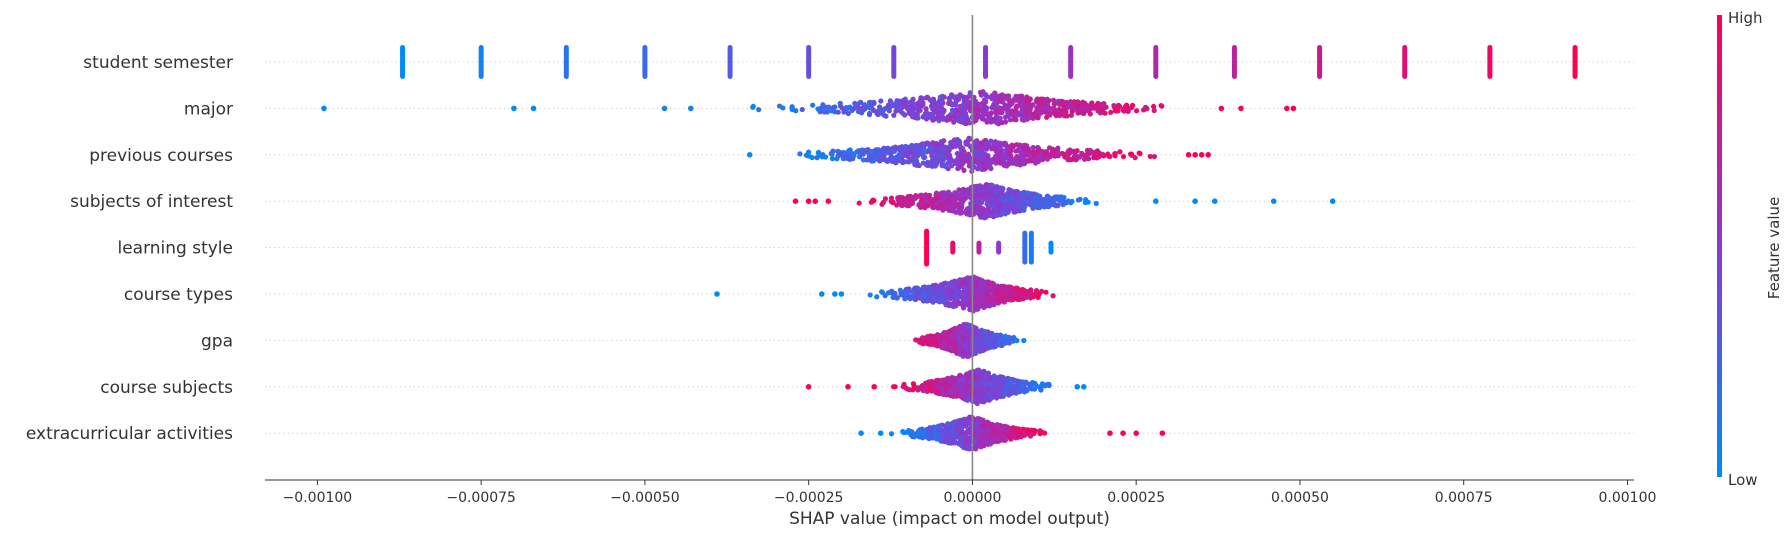  Describe the element at coordinates (1300, 498) in the screenshot. I see `x-tick-label: 0.00050` at that location.